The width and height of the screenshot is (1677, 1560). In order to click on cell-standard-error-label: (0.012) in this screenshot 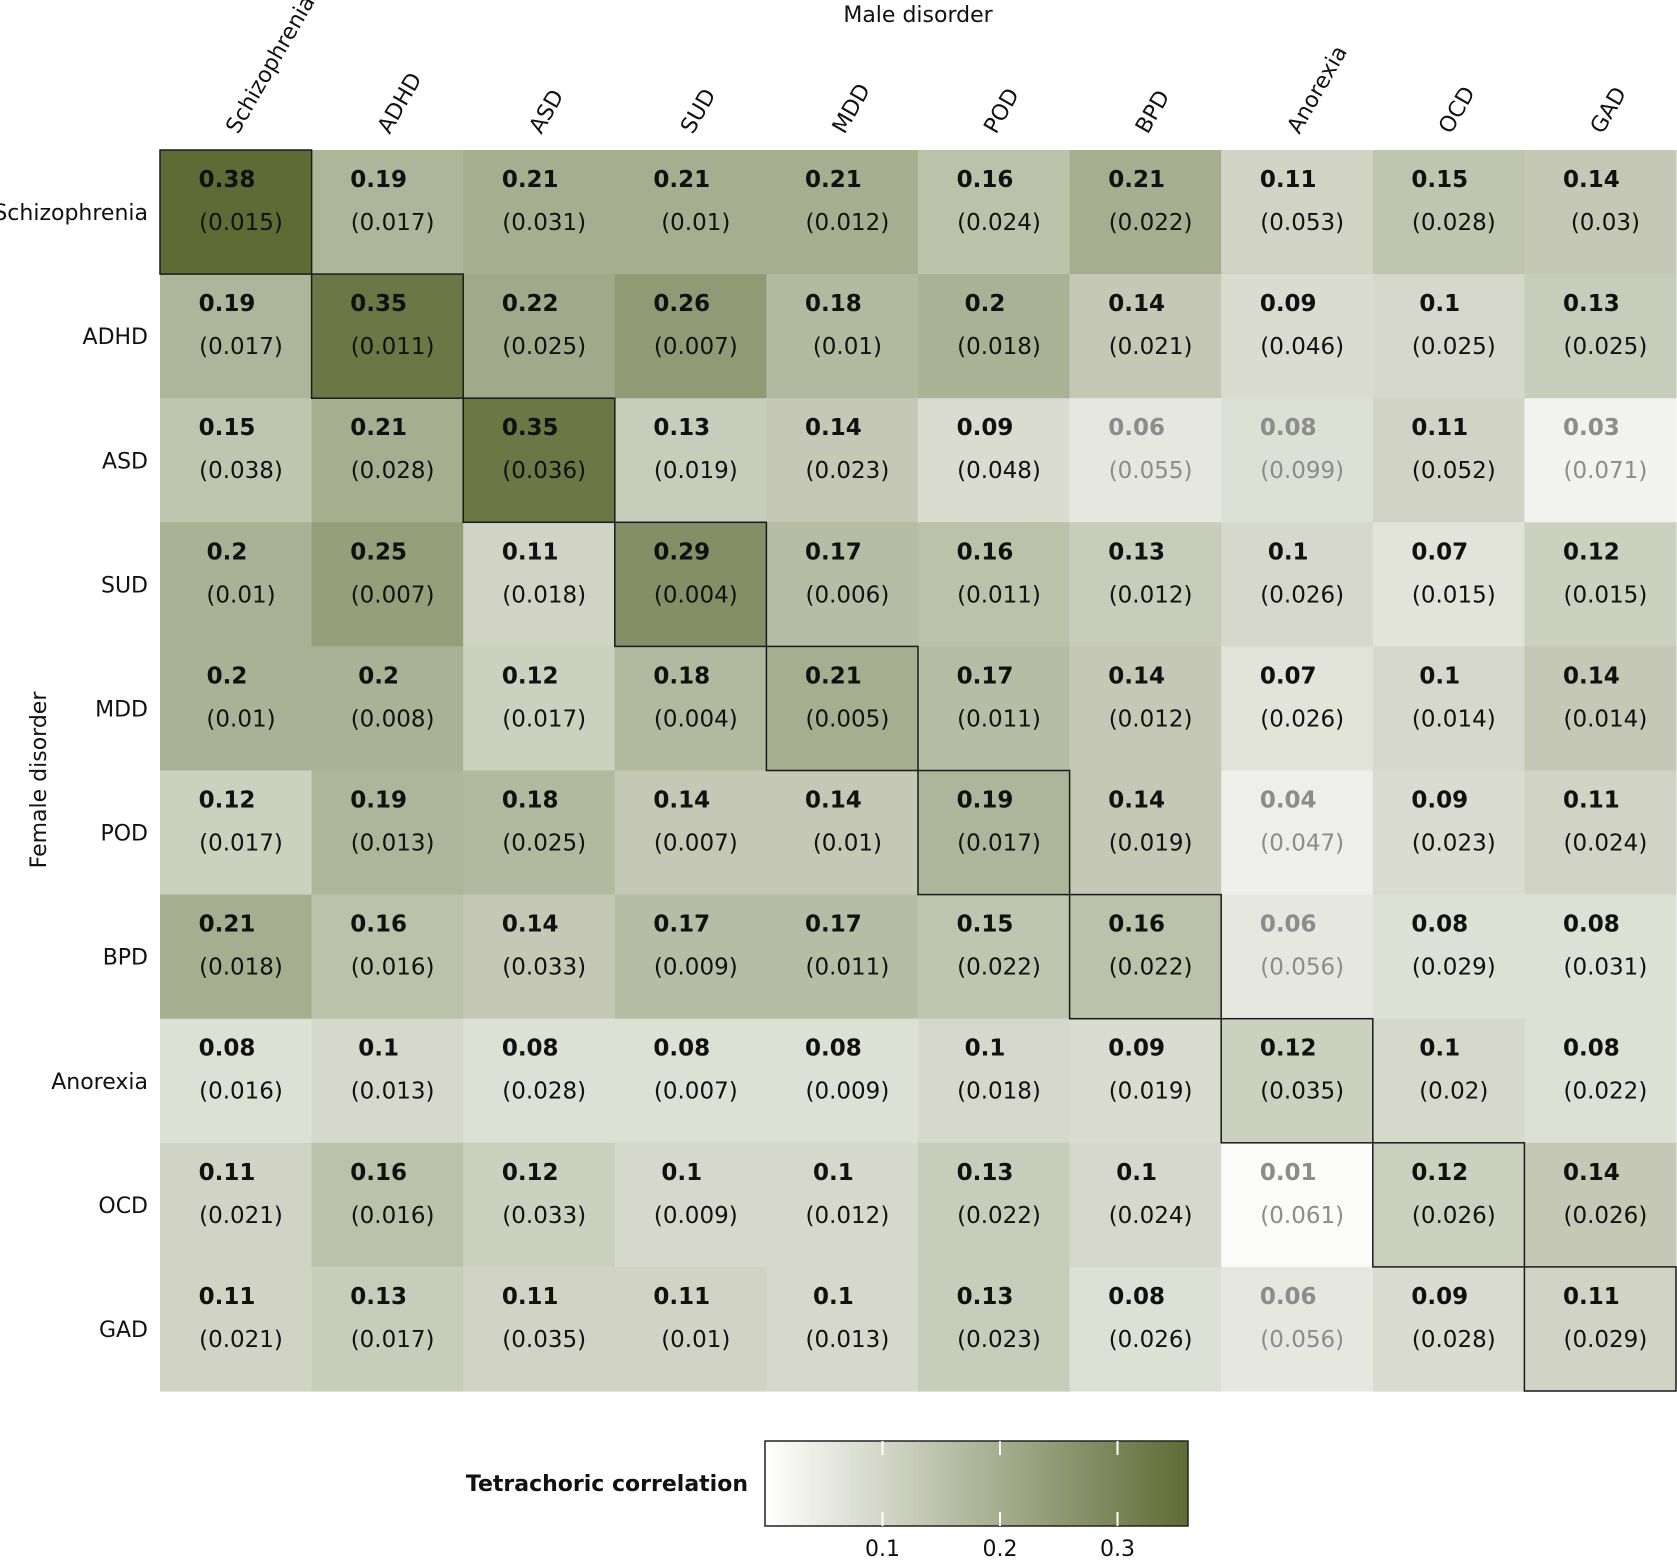, I will do `click(1151, 595)`.